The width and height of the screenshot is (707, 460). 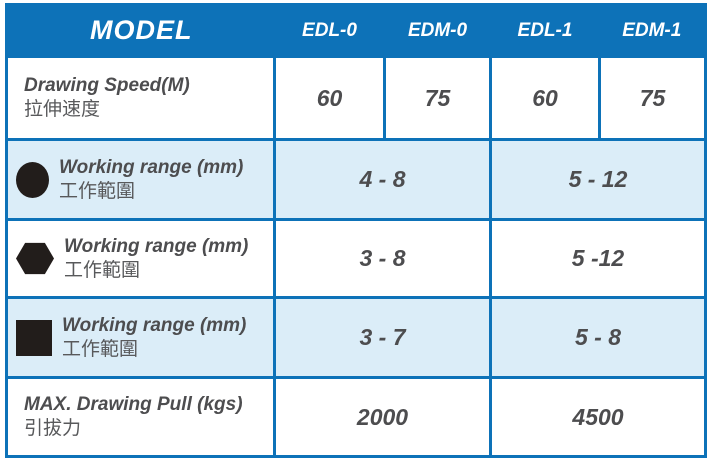 What do you see at coordinates (382, 417) in the screenshot?
I see `max-drawing-pull-edl0-edm0: 2000` at bounding box center [382, 417].